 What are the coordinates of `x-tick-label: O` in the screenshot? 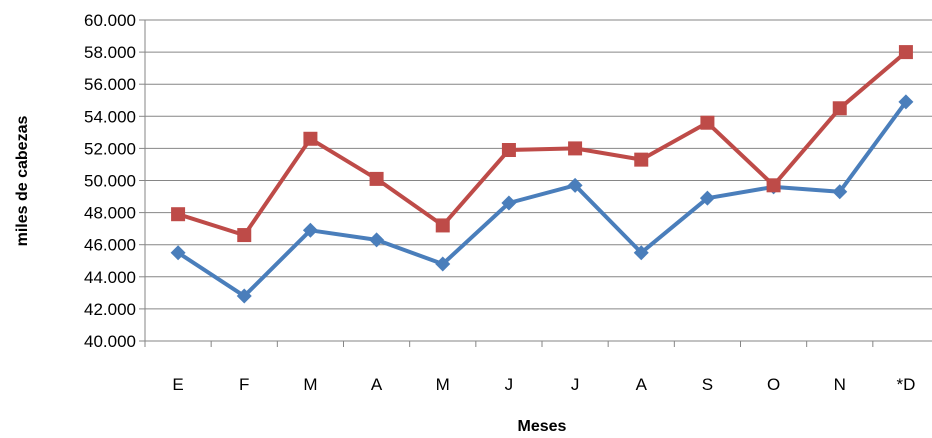 It's located at (773, 384).